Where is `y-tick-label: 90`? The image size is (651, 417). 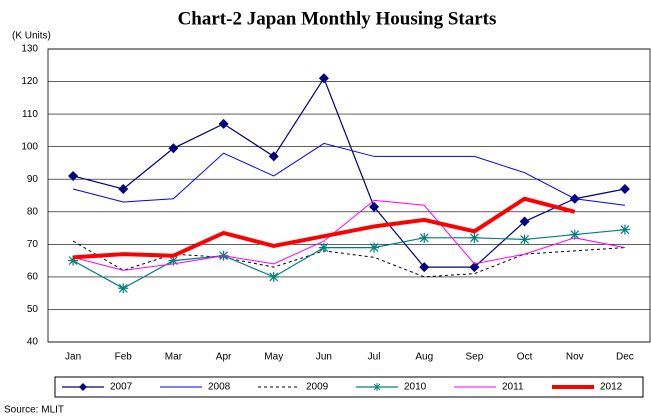
y-tick-label: 90 is located at coordinates (33, 179).